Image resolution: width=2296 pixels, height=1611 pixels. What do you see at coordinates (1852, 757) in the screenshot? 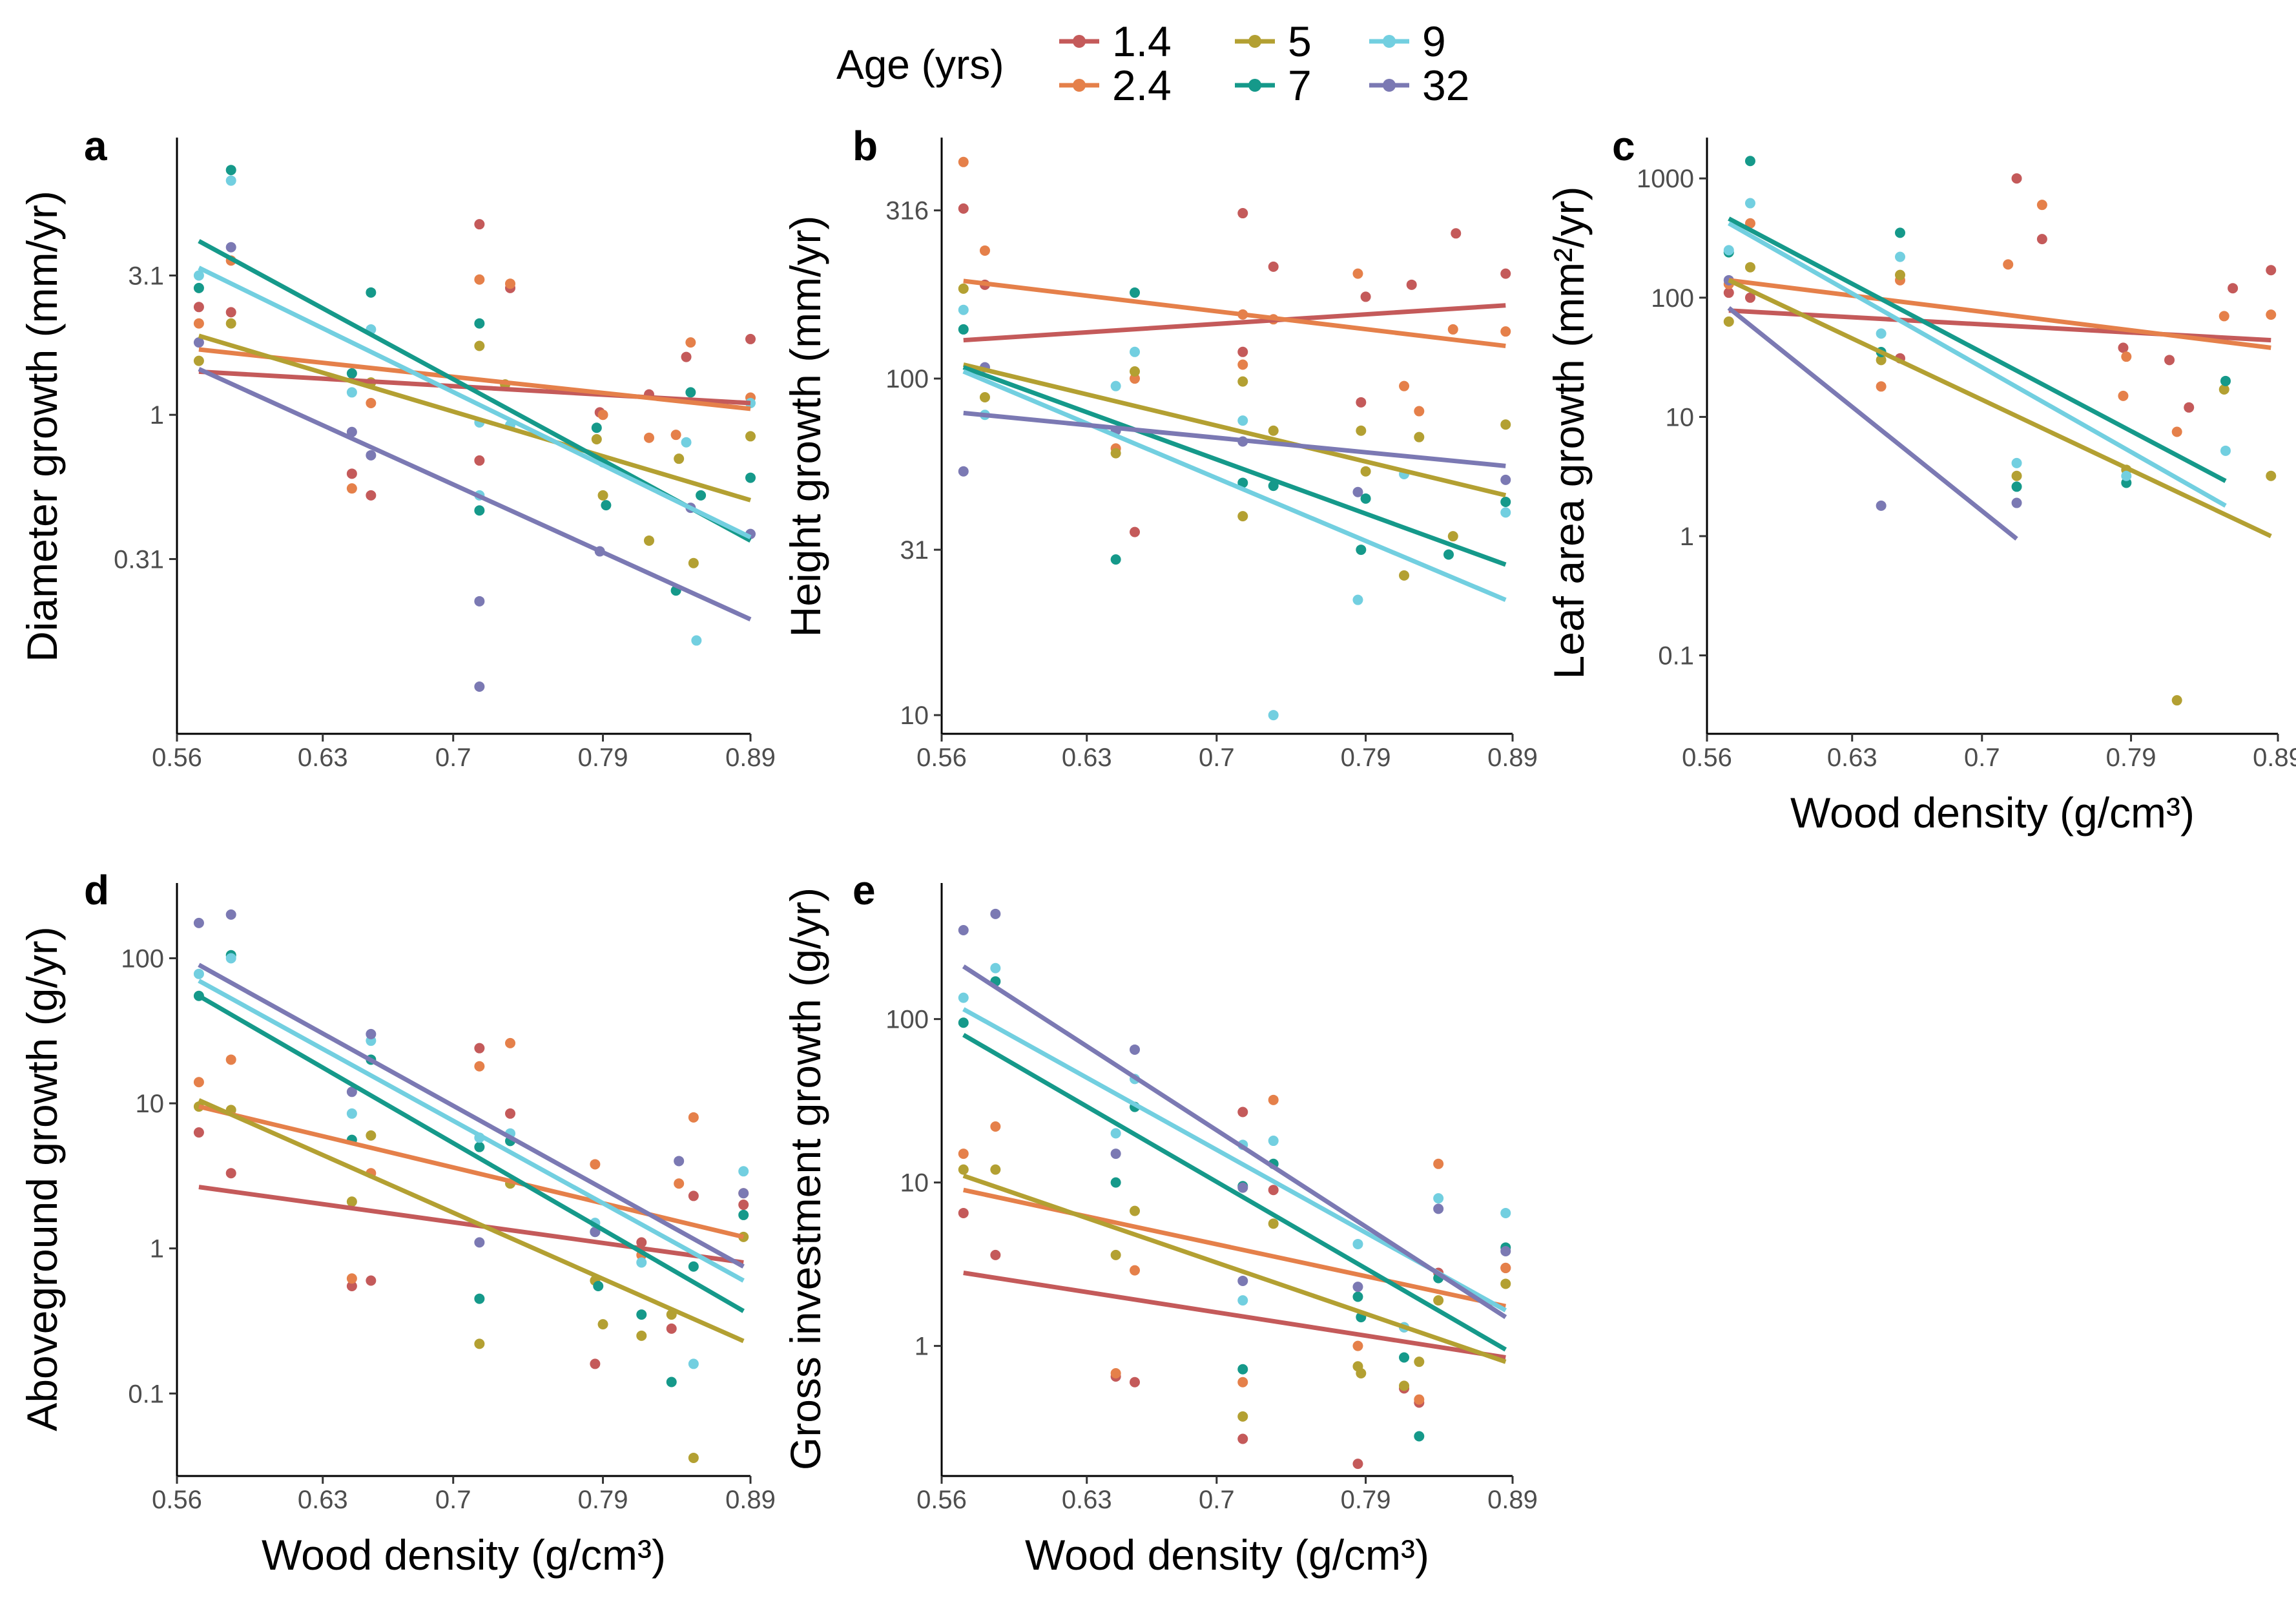
I see `x-tick-label: 0.63` at bounding box center [1852, 757].